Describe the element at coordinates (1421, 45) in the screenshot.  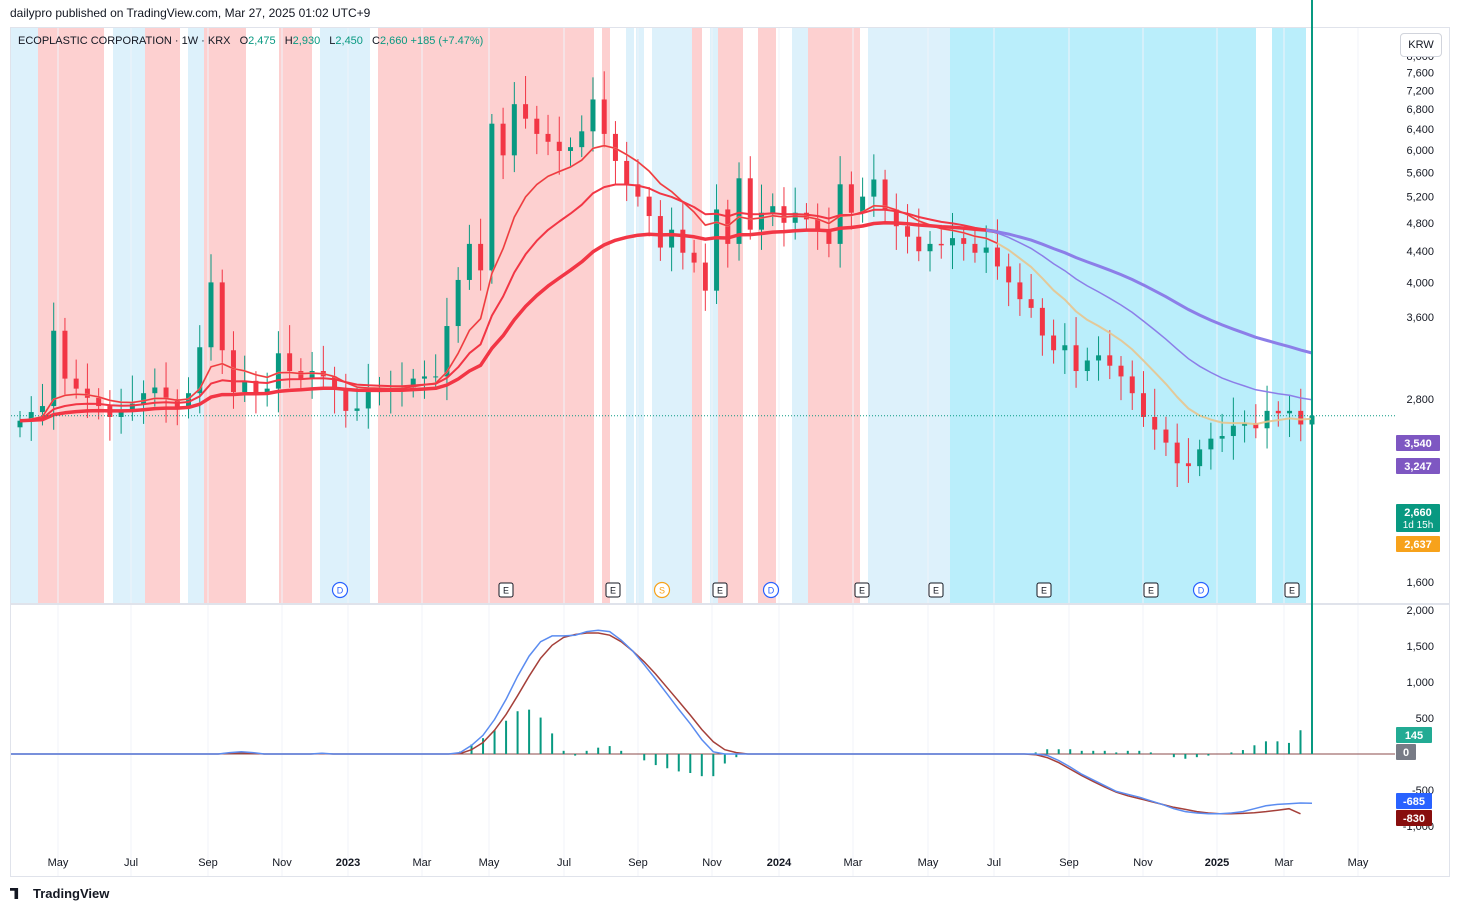
I see `currency-button: KRW` at that location.